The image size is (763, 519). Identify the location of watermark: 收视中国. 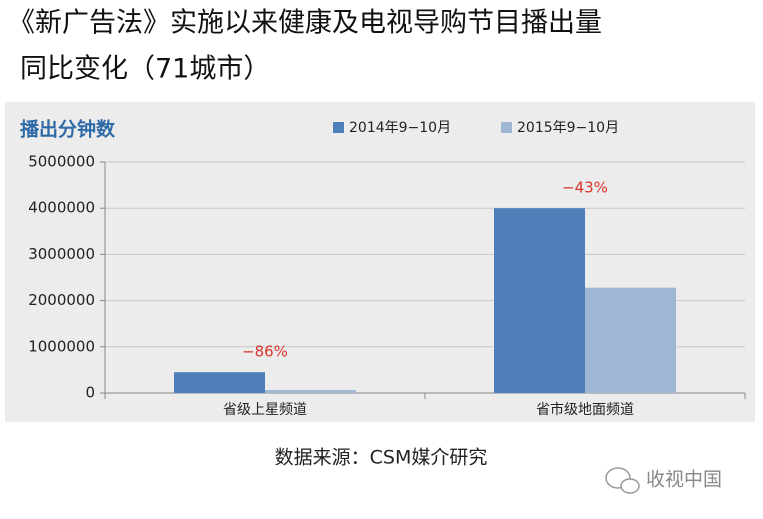
(684, 480).